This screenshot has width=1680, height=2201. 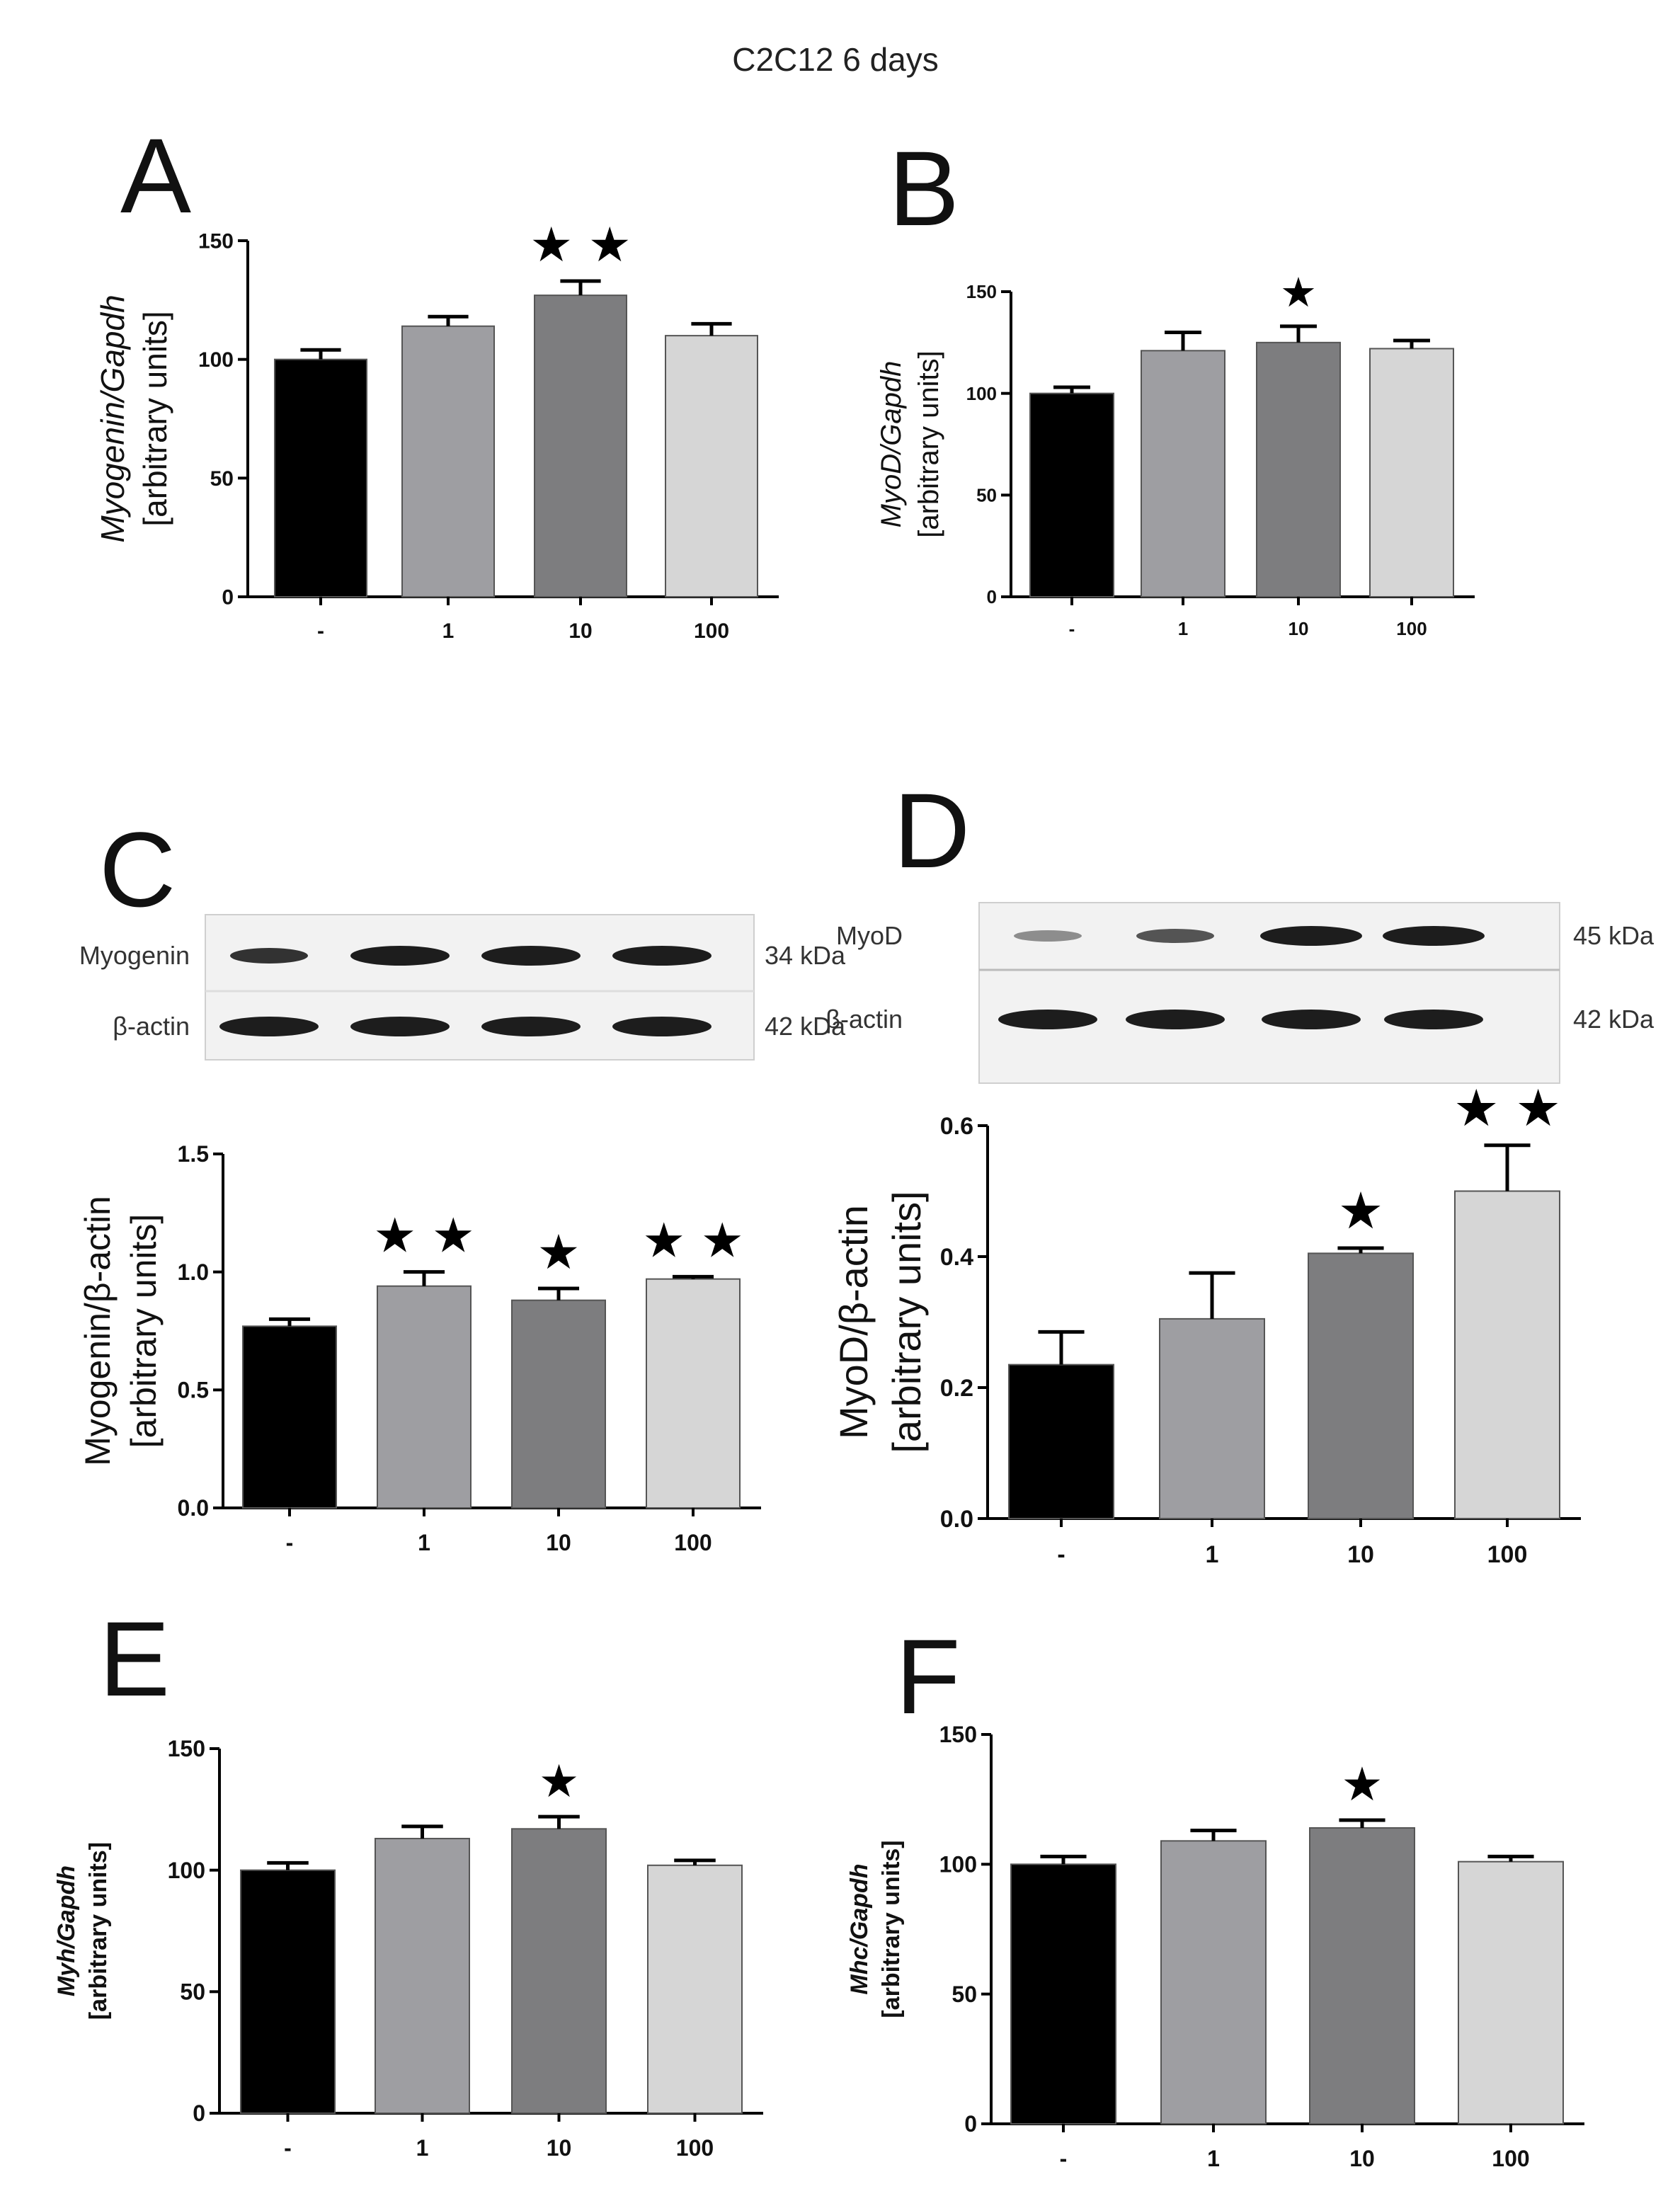 What do you see at coordinates (924, 188) in the screenshot?
I see `panel-letter: B` at bounding box center [924, 188].